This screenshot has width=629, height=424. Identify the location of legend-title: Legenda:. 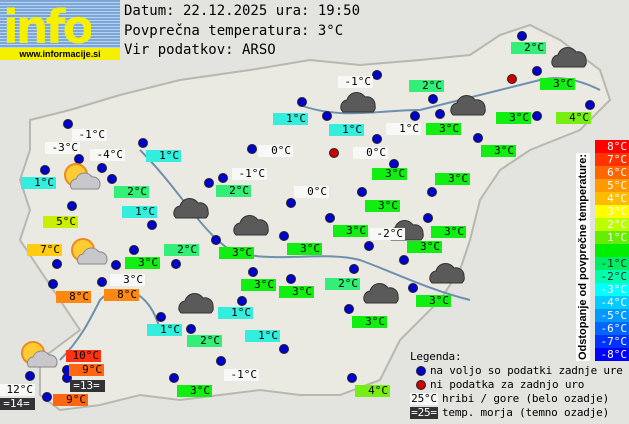
(436, 356).